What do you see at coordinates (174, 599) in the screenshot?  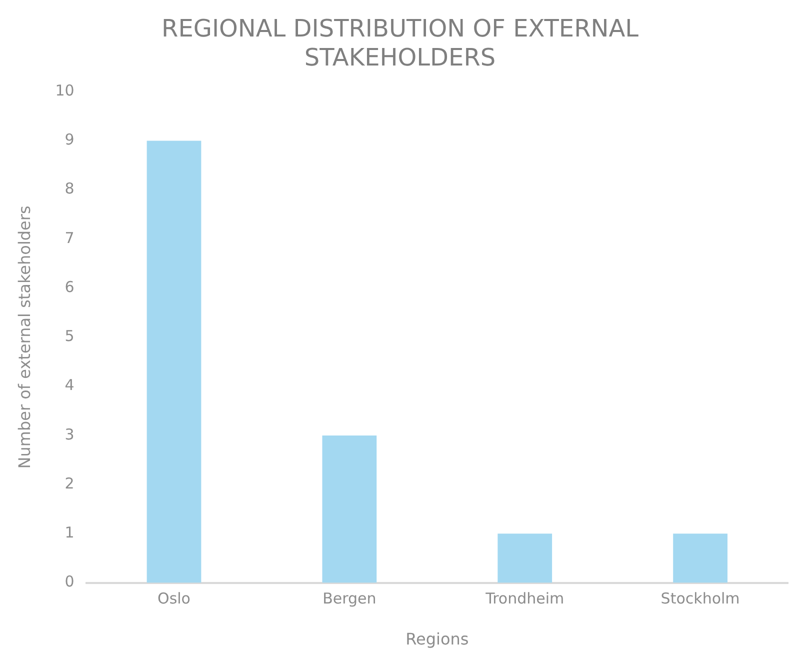 I see `x-tick-label: Oslo` at bounding box center [174, 599].